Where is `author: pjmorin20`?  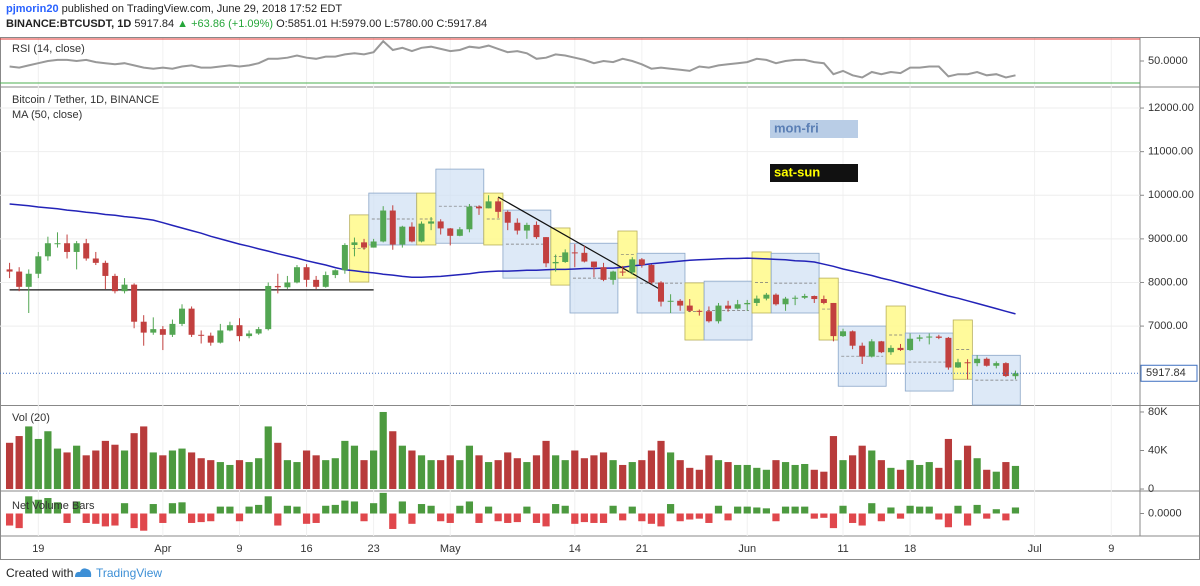 author: pjmorin20 is located at coordinates (32, 9).